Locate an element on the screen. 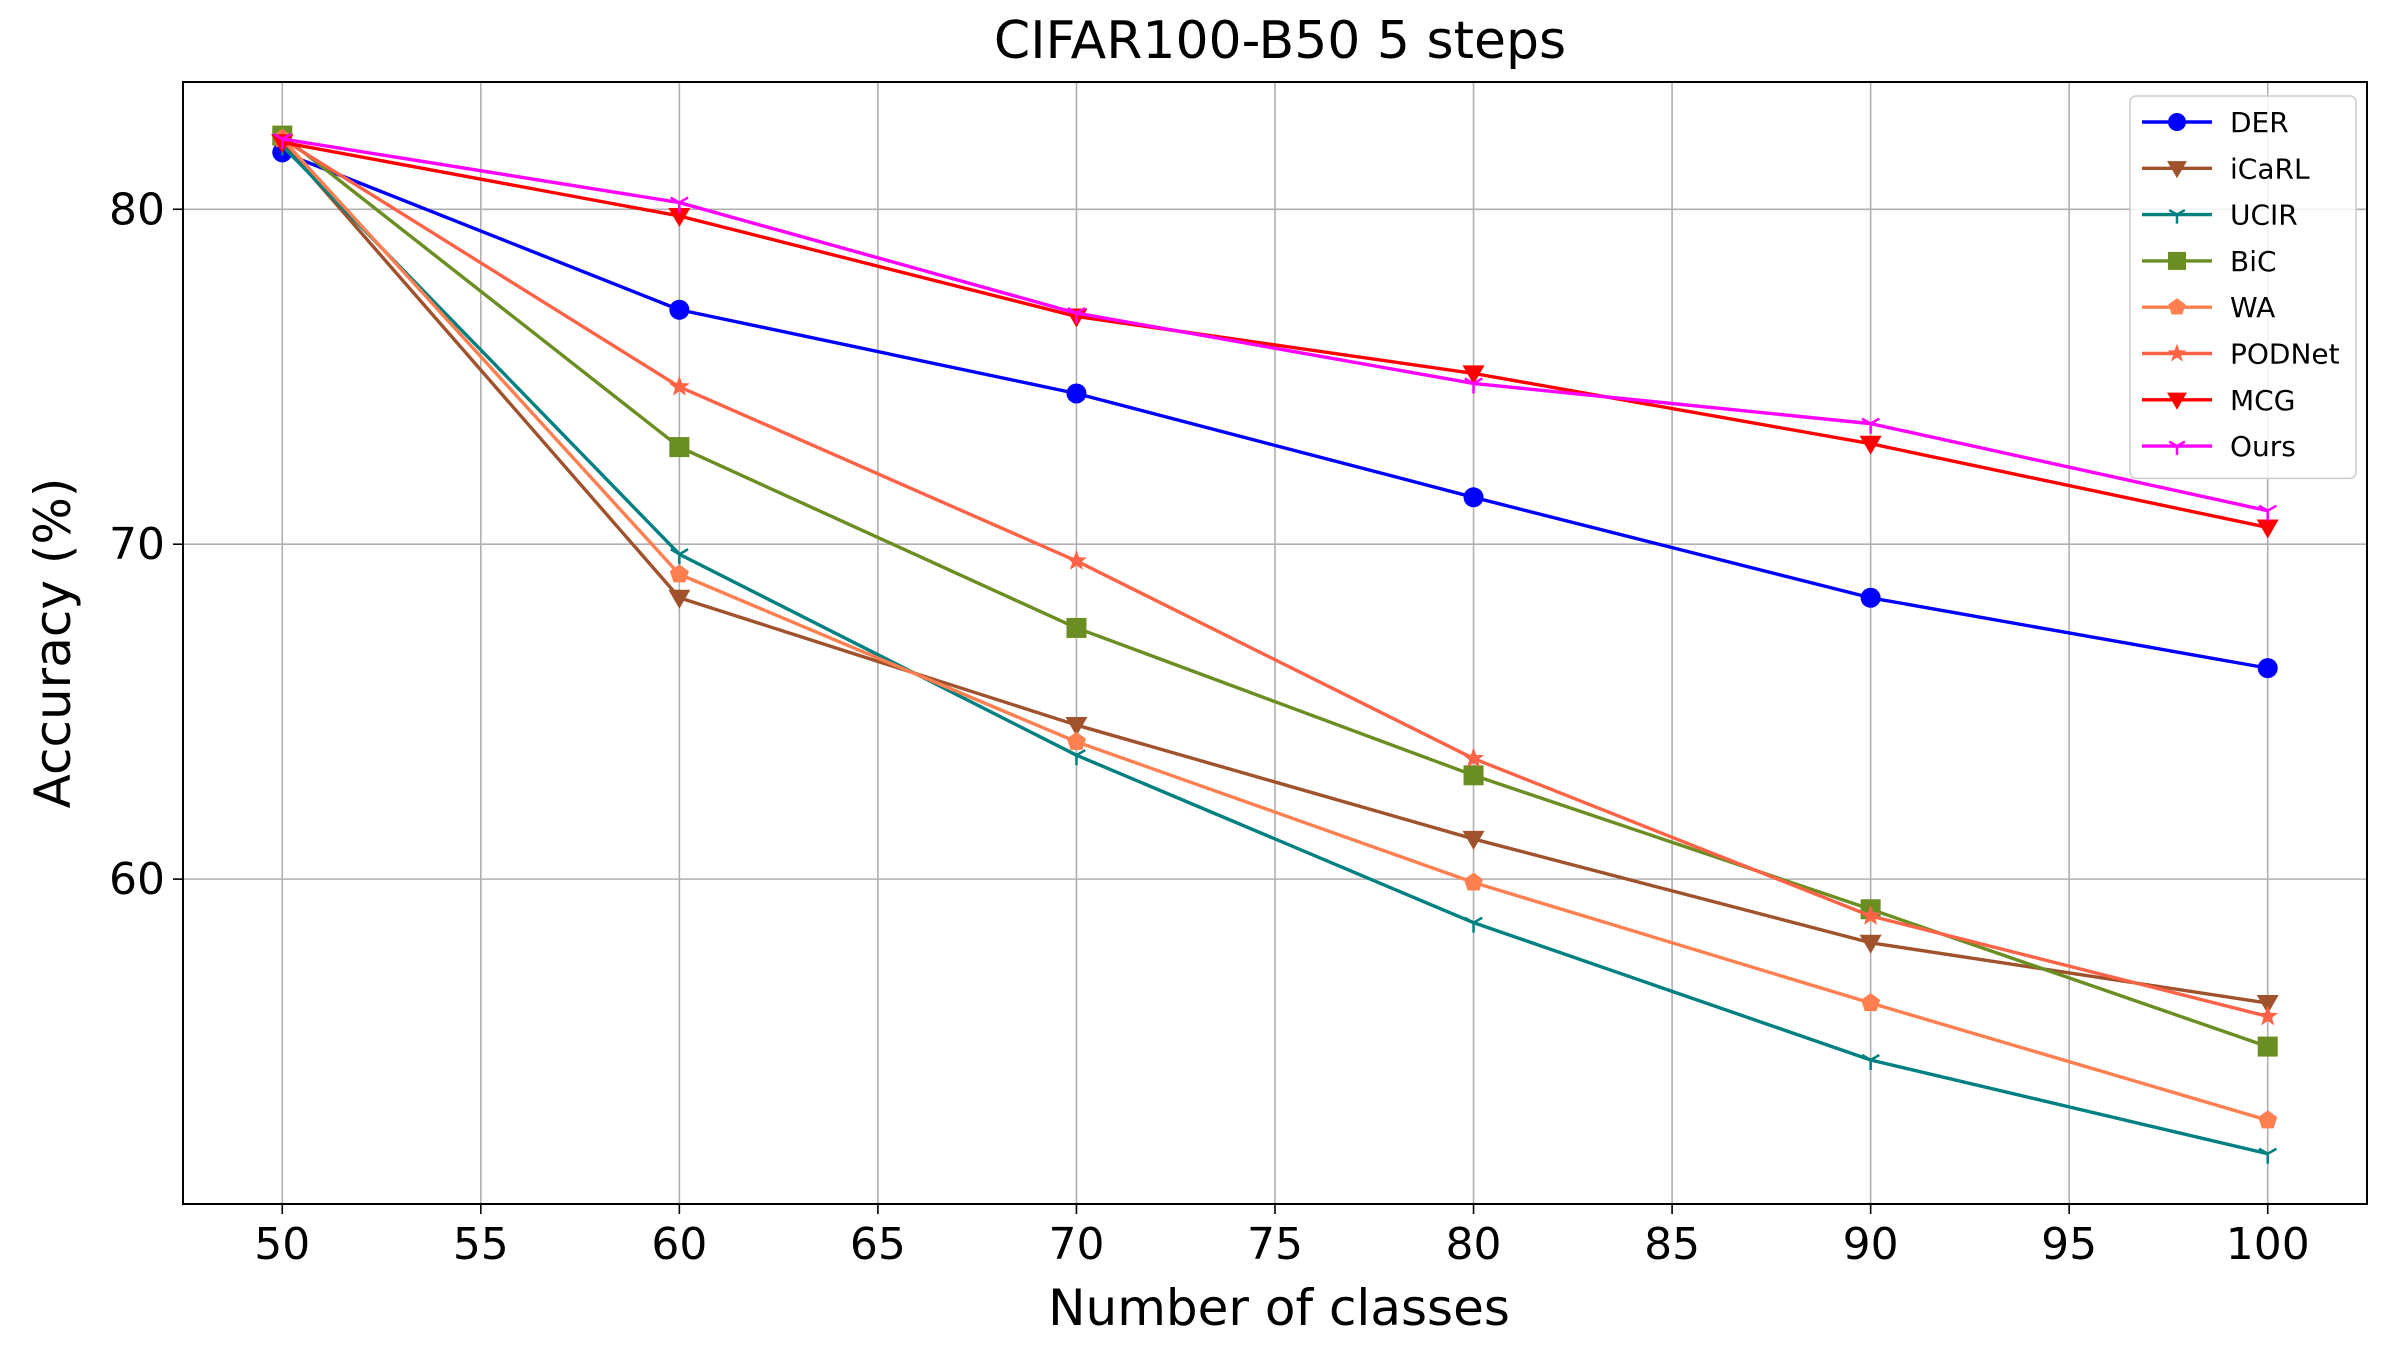  legend-item: UCIR is located at coordinates (2220, 215).